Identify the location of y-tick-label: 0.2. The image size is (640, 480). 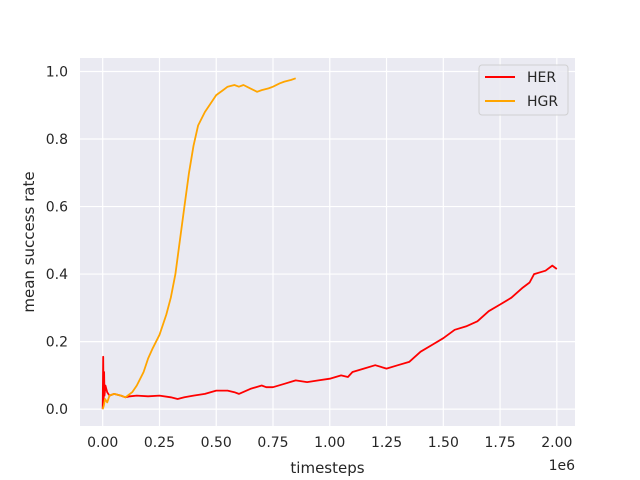
(57, 343).